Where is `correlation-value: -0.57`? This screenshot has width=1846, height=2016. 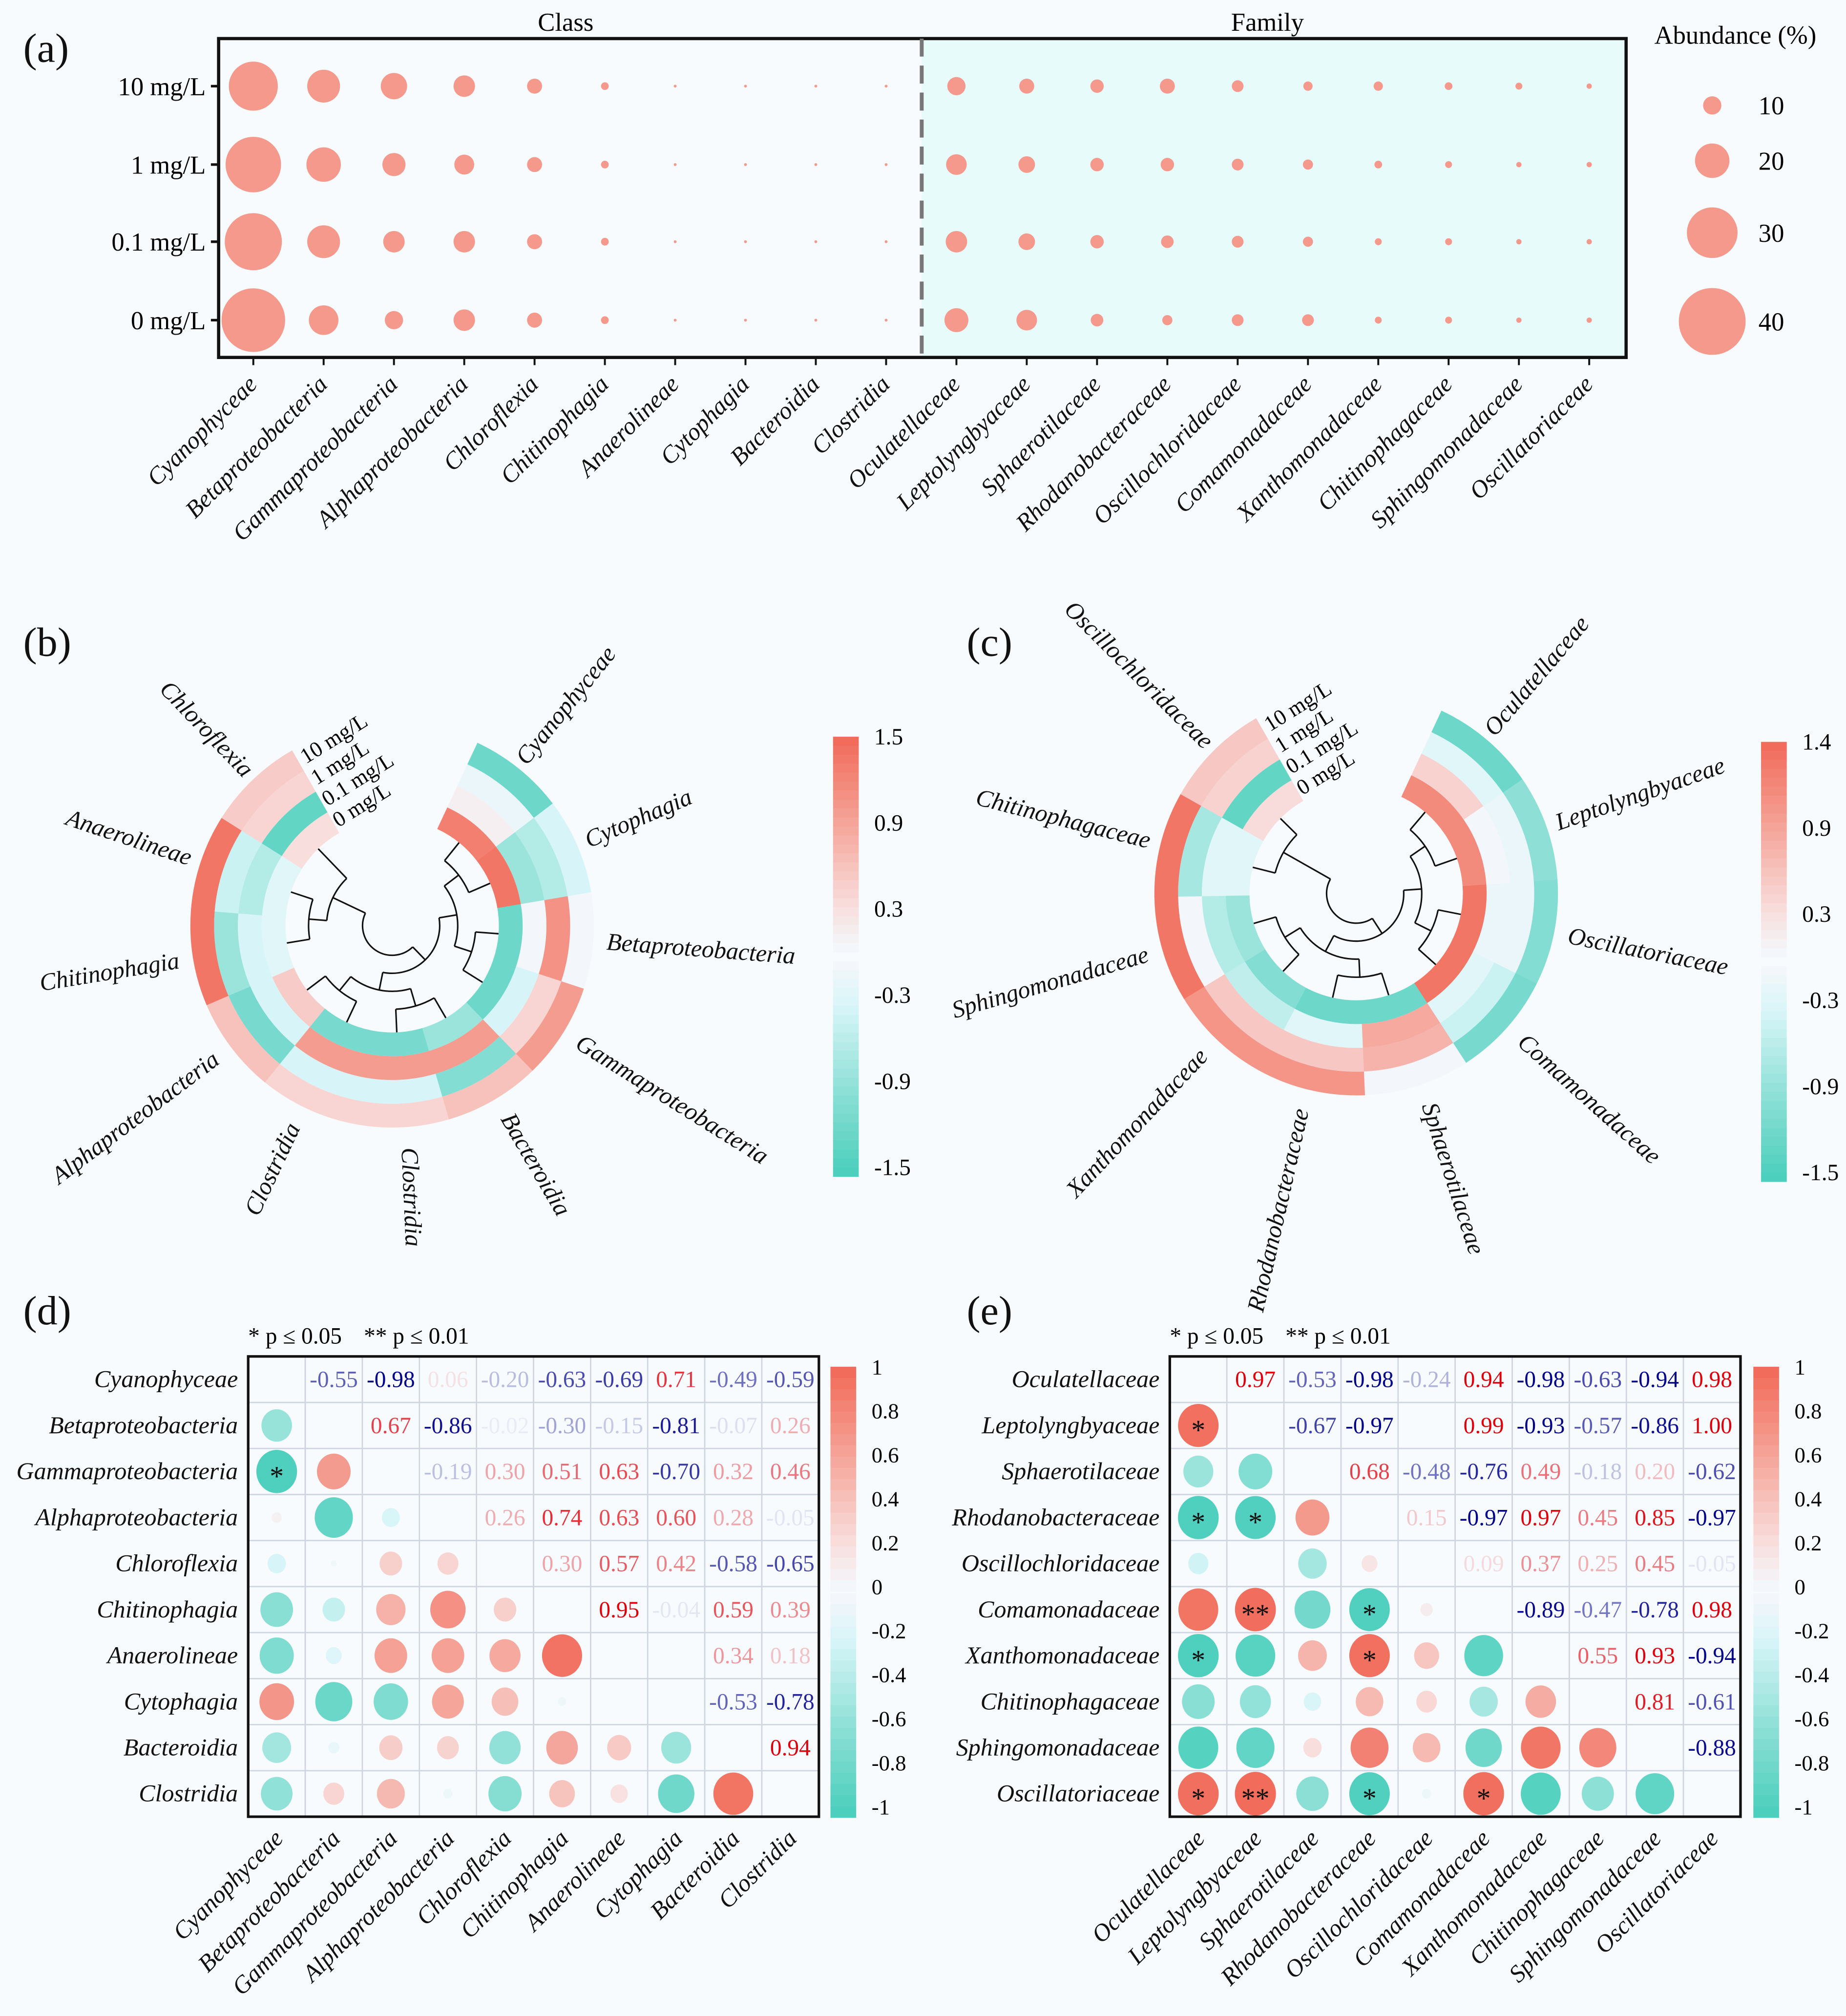
correlation-value: -0.57 is located at coordinates (1597, 1426).